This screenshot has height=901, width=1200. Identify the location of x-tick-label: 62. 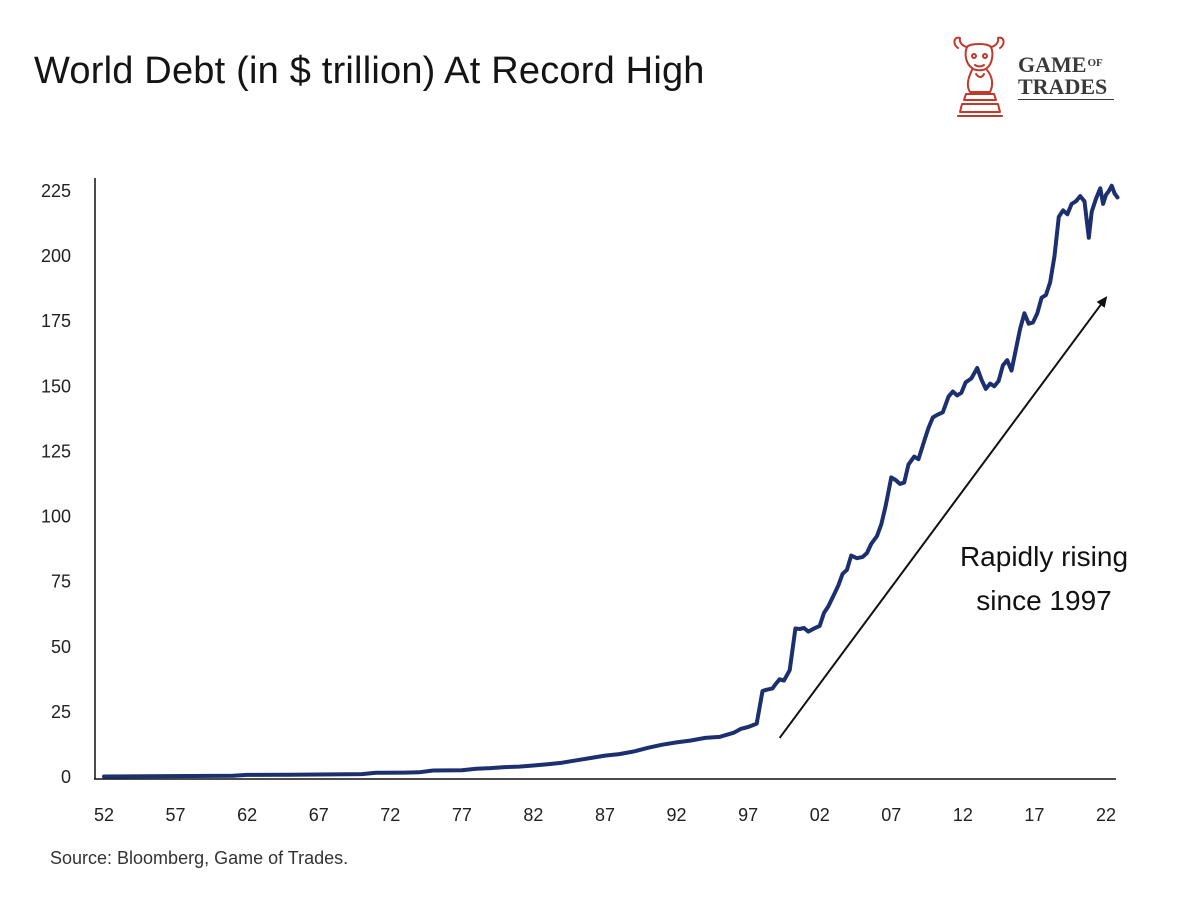
(247, 815).